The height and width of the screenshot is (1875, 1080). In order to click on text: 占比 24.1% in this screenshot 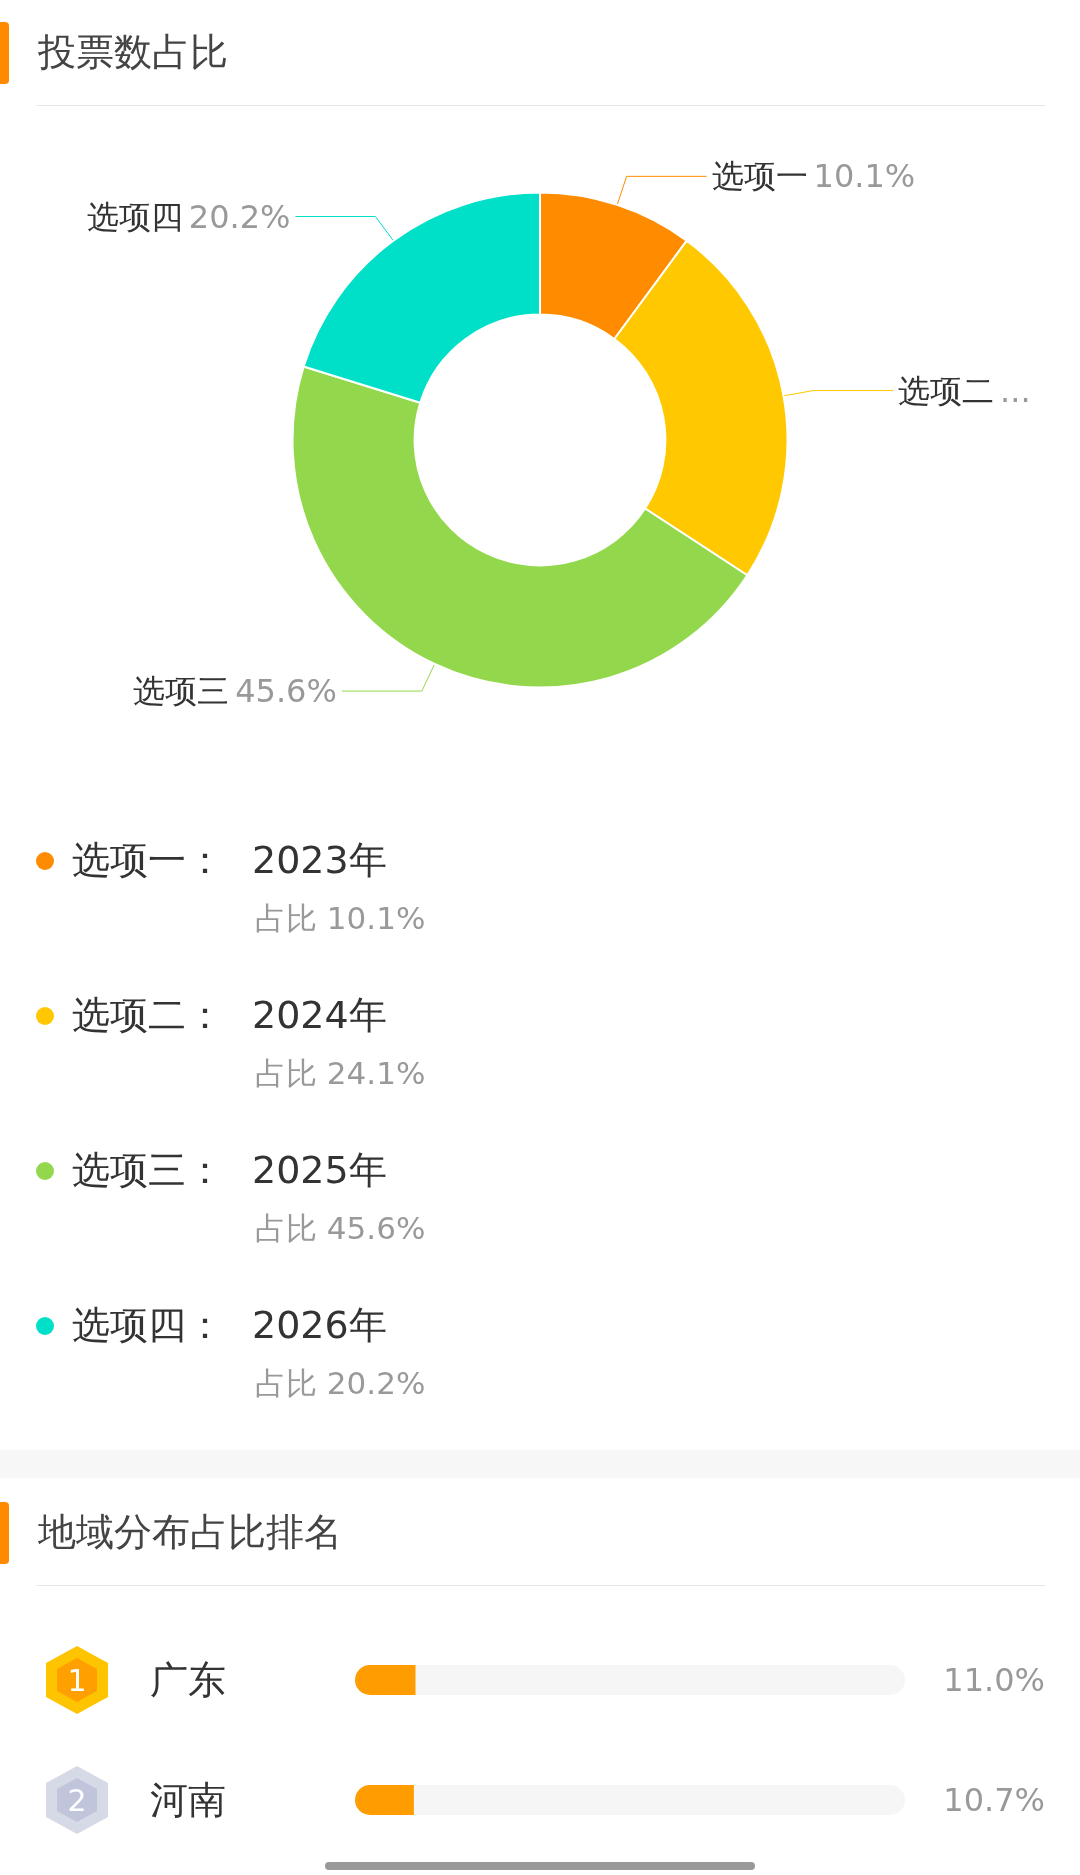, I will do `click(340, 1073)`.